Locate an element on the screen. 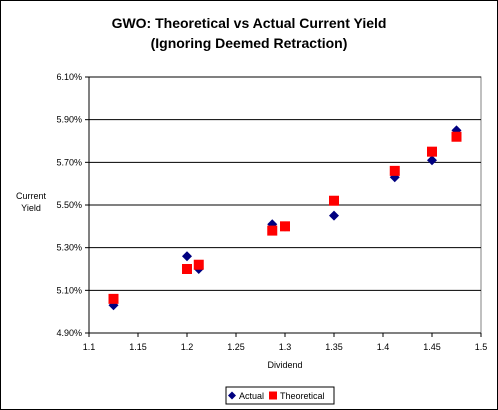  x-axis-tick-labels: 1.1 1.15 1.2 1.25 1.3 1.35 1.4 1.45 1.5 is located at coordinates (285, 342).